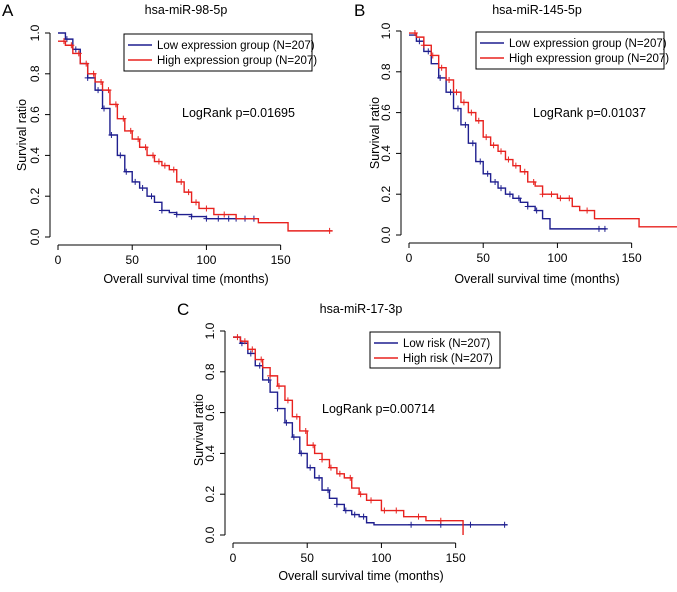 The width and height of the screenshot is (677, 592). Describe the element at coordinates (409, 258) in the screenshot. I see `x-tick-label: 0` at that location.